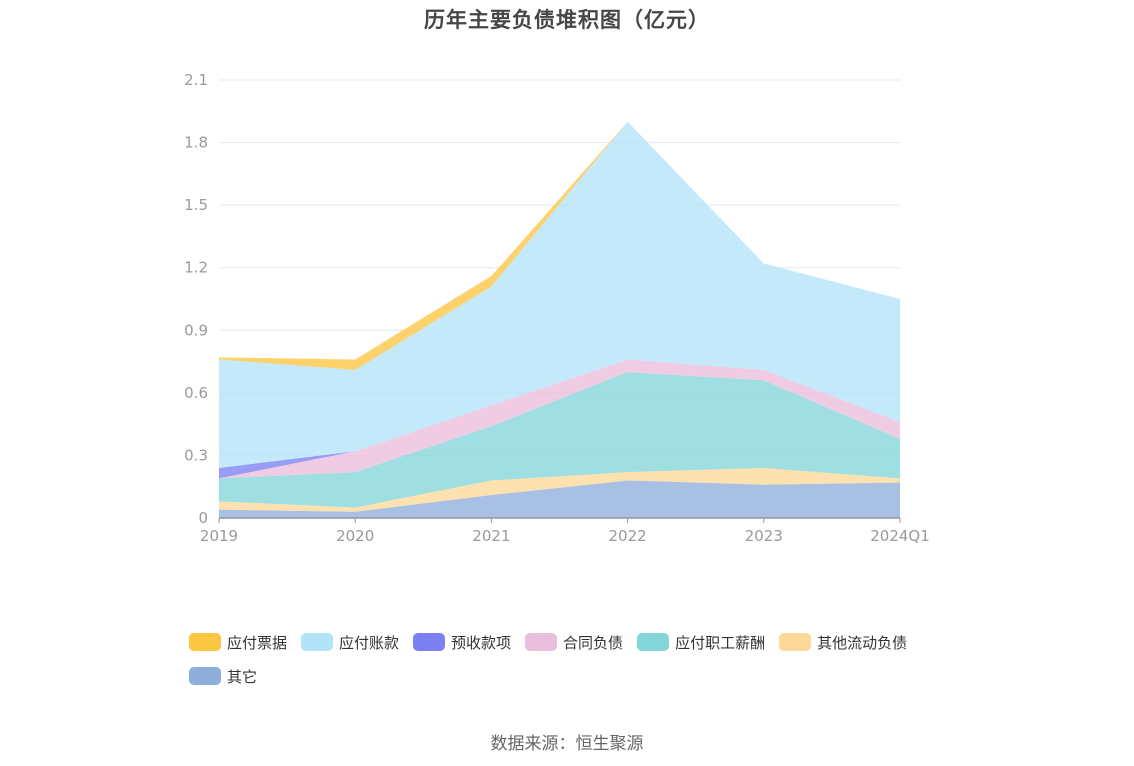  Describe the element at coordinates (196, 455) in the screenshot. I see `y-tick-label: 0.3` at that location.